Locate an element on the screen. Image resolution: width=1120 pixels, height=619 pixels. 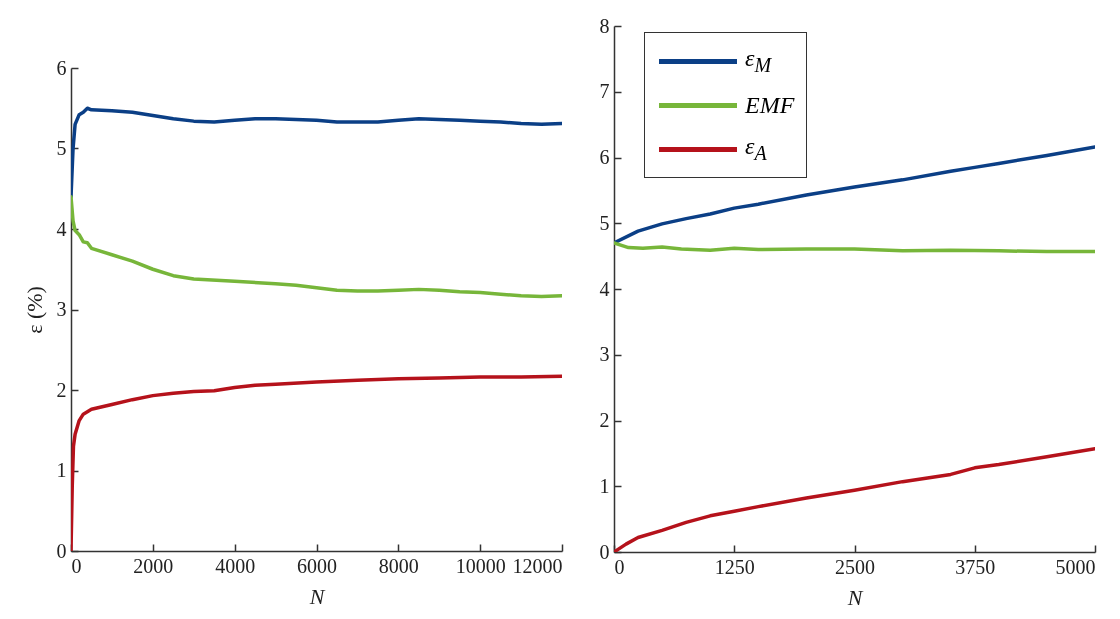
x-tick-label: 6000 is located at coordinates (317, 565).